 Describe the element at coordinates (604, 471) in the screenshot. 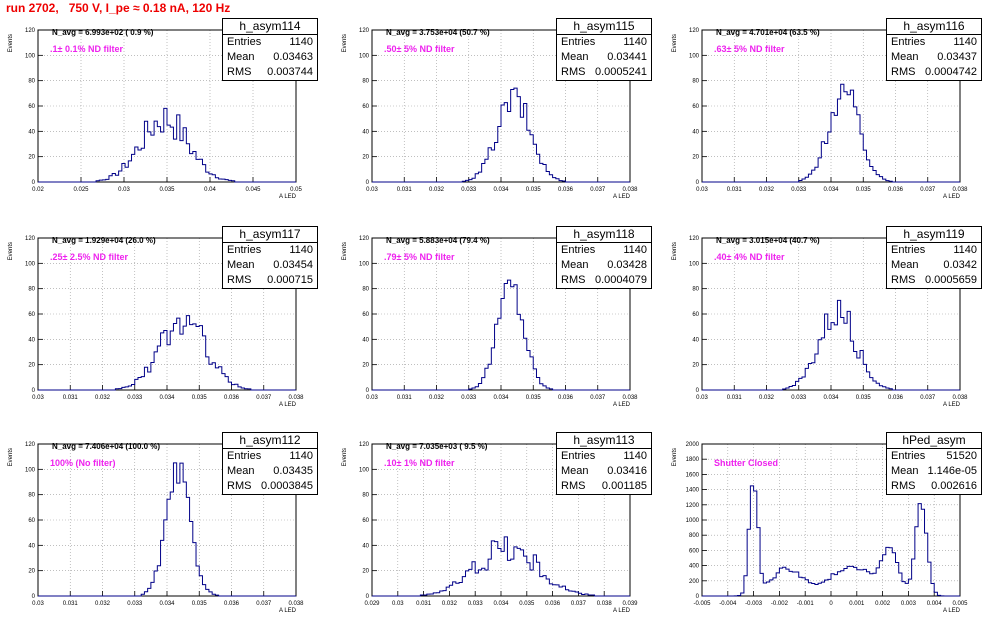

I see `stat-row-mean: Mean 0.03416` at that location.